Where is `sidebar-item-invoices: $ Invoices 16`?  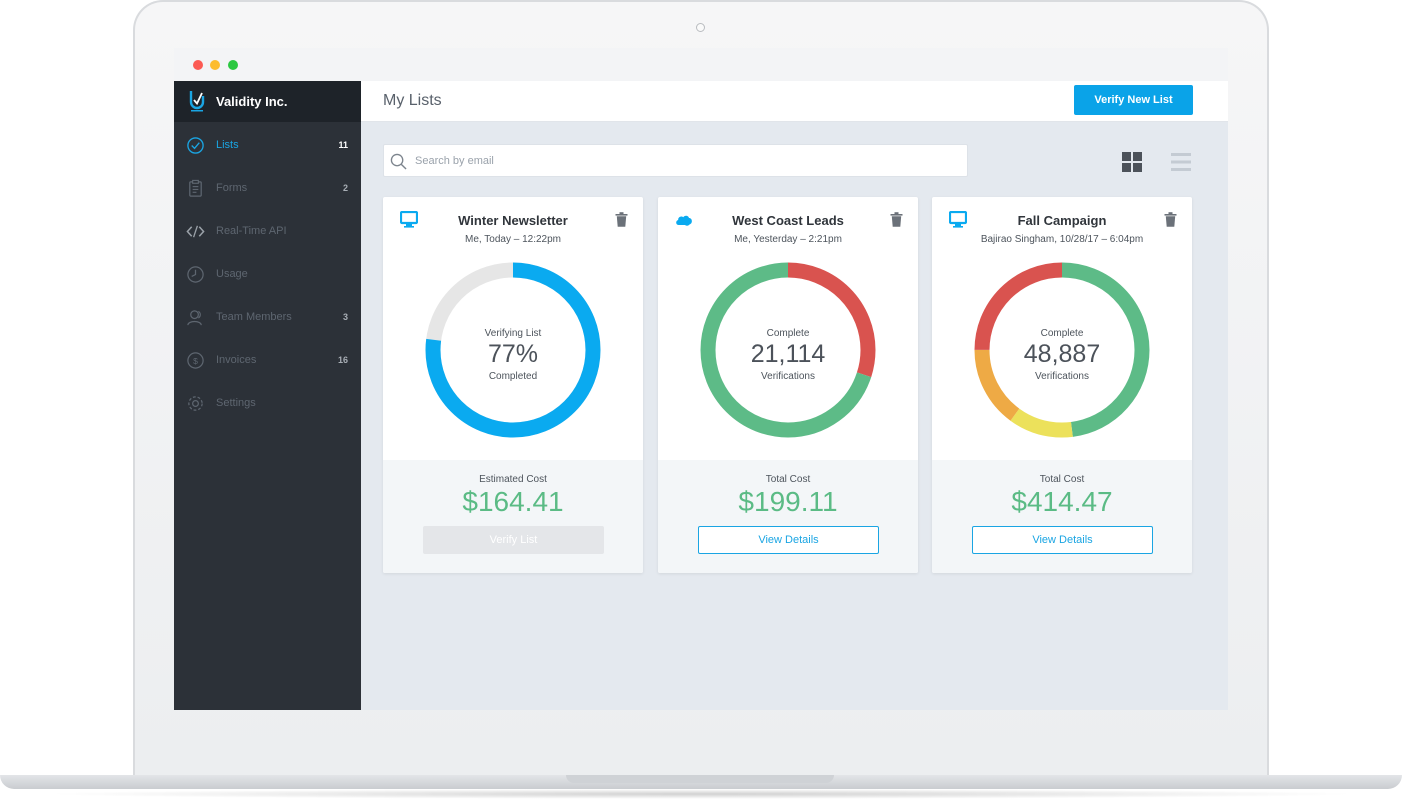
sidebar-item-invoices: $ Invoices 16 is located at coordinates (267, 360).